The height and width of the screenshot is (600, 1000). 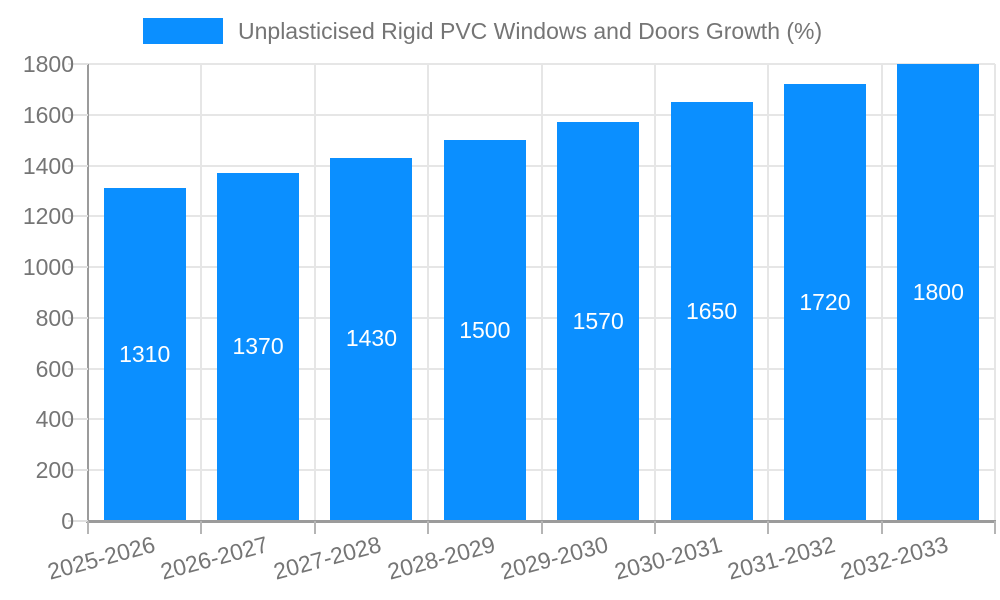 What do you see at coordinates (781, 558) in the screenshot?
I see `x-tick-label: 2031-2032` at bounding box center [781, 558].